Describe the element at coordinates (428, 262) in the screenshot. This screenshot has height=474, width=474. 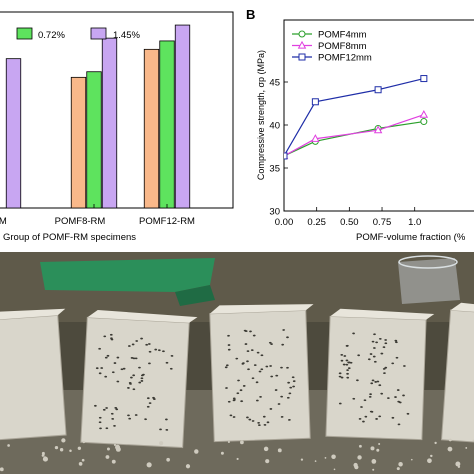
I see `beaker-rim` at that location.